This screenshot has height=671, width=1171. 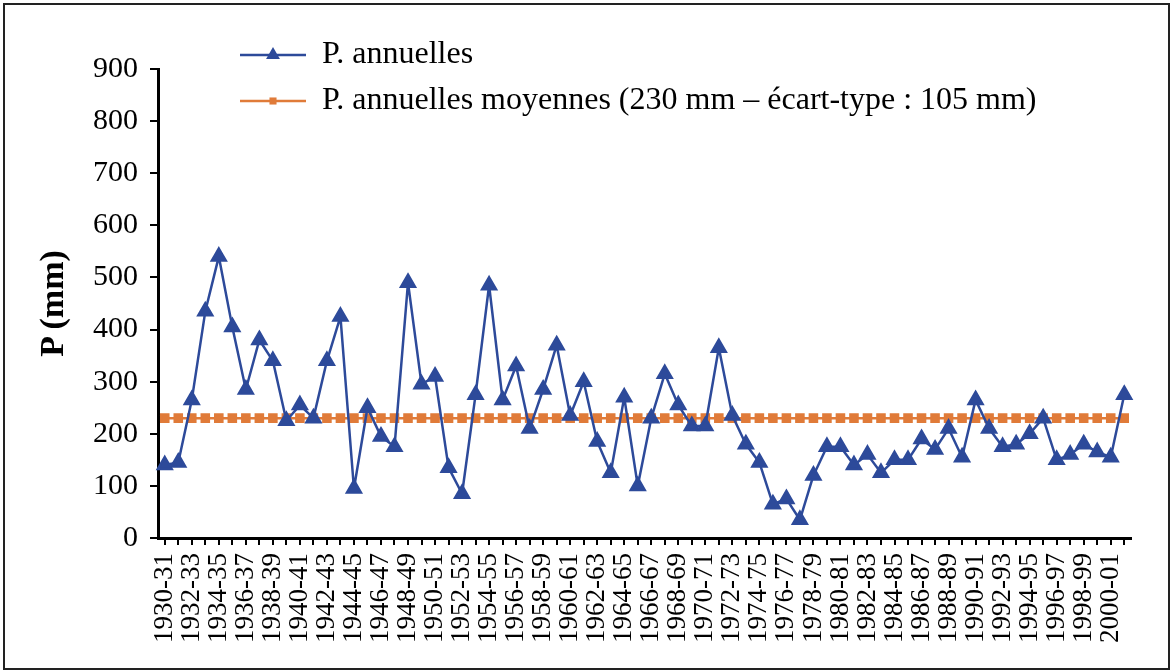 What do you see at coordinates (115, 223) in the screenshot?
I see `y-tick-label: 600` at bounding box center [115, 223].